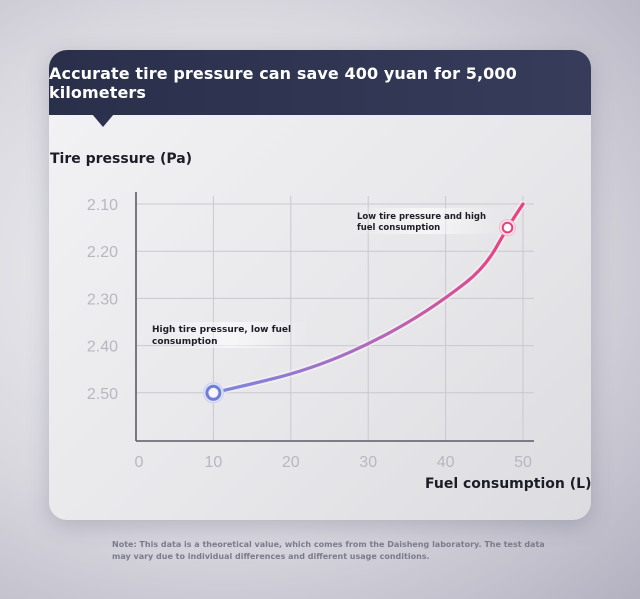 The height and width of the screenshot is (599, 640). What do you see at coordinates (103, 120) in the screenshot?
I see `banner-pointer` at bounding box center [103, 120].